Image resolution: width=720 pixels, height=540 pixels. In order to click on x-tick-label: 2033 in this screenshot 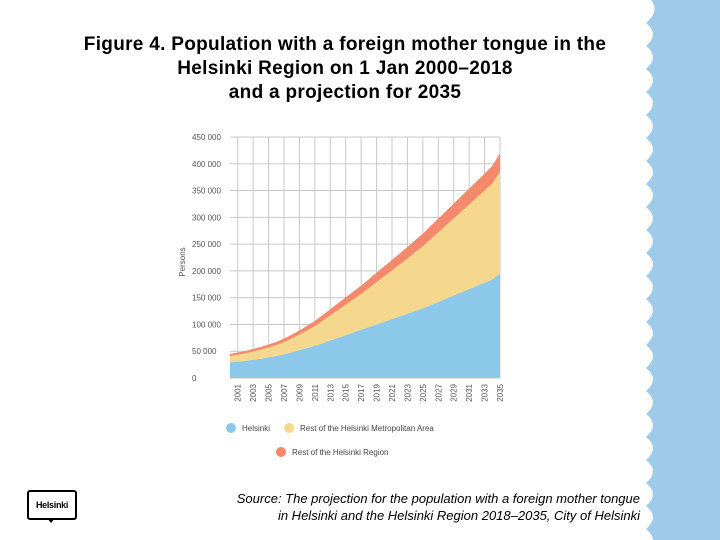, I will do `click(485, 392)`.